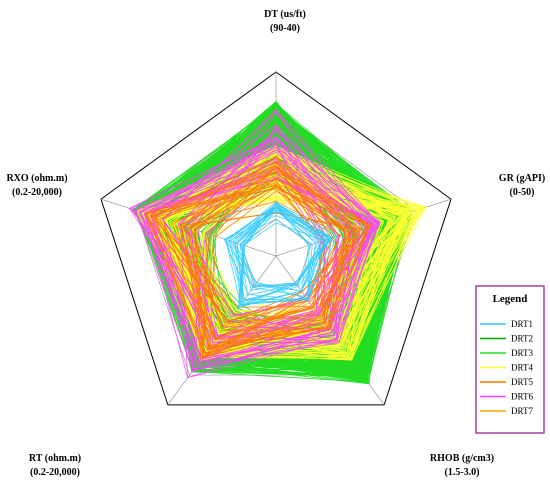 This screenshot has width=550, height=482. Describe the element at coordinates (522, 353) in the screenshot. I see `legend-label-drt3: DRT3` at that location.